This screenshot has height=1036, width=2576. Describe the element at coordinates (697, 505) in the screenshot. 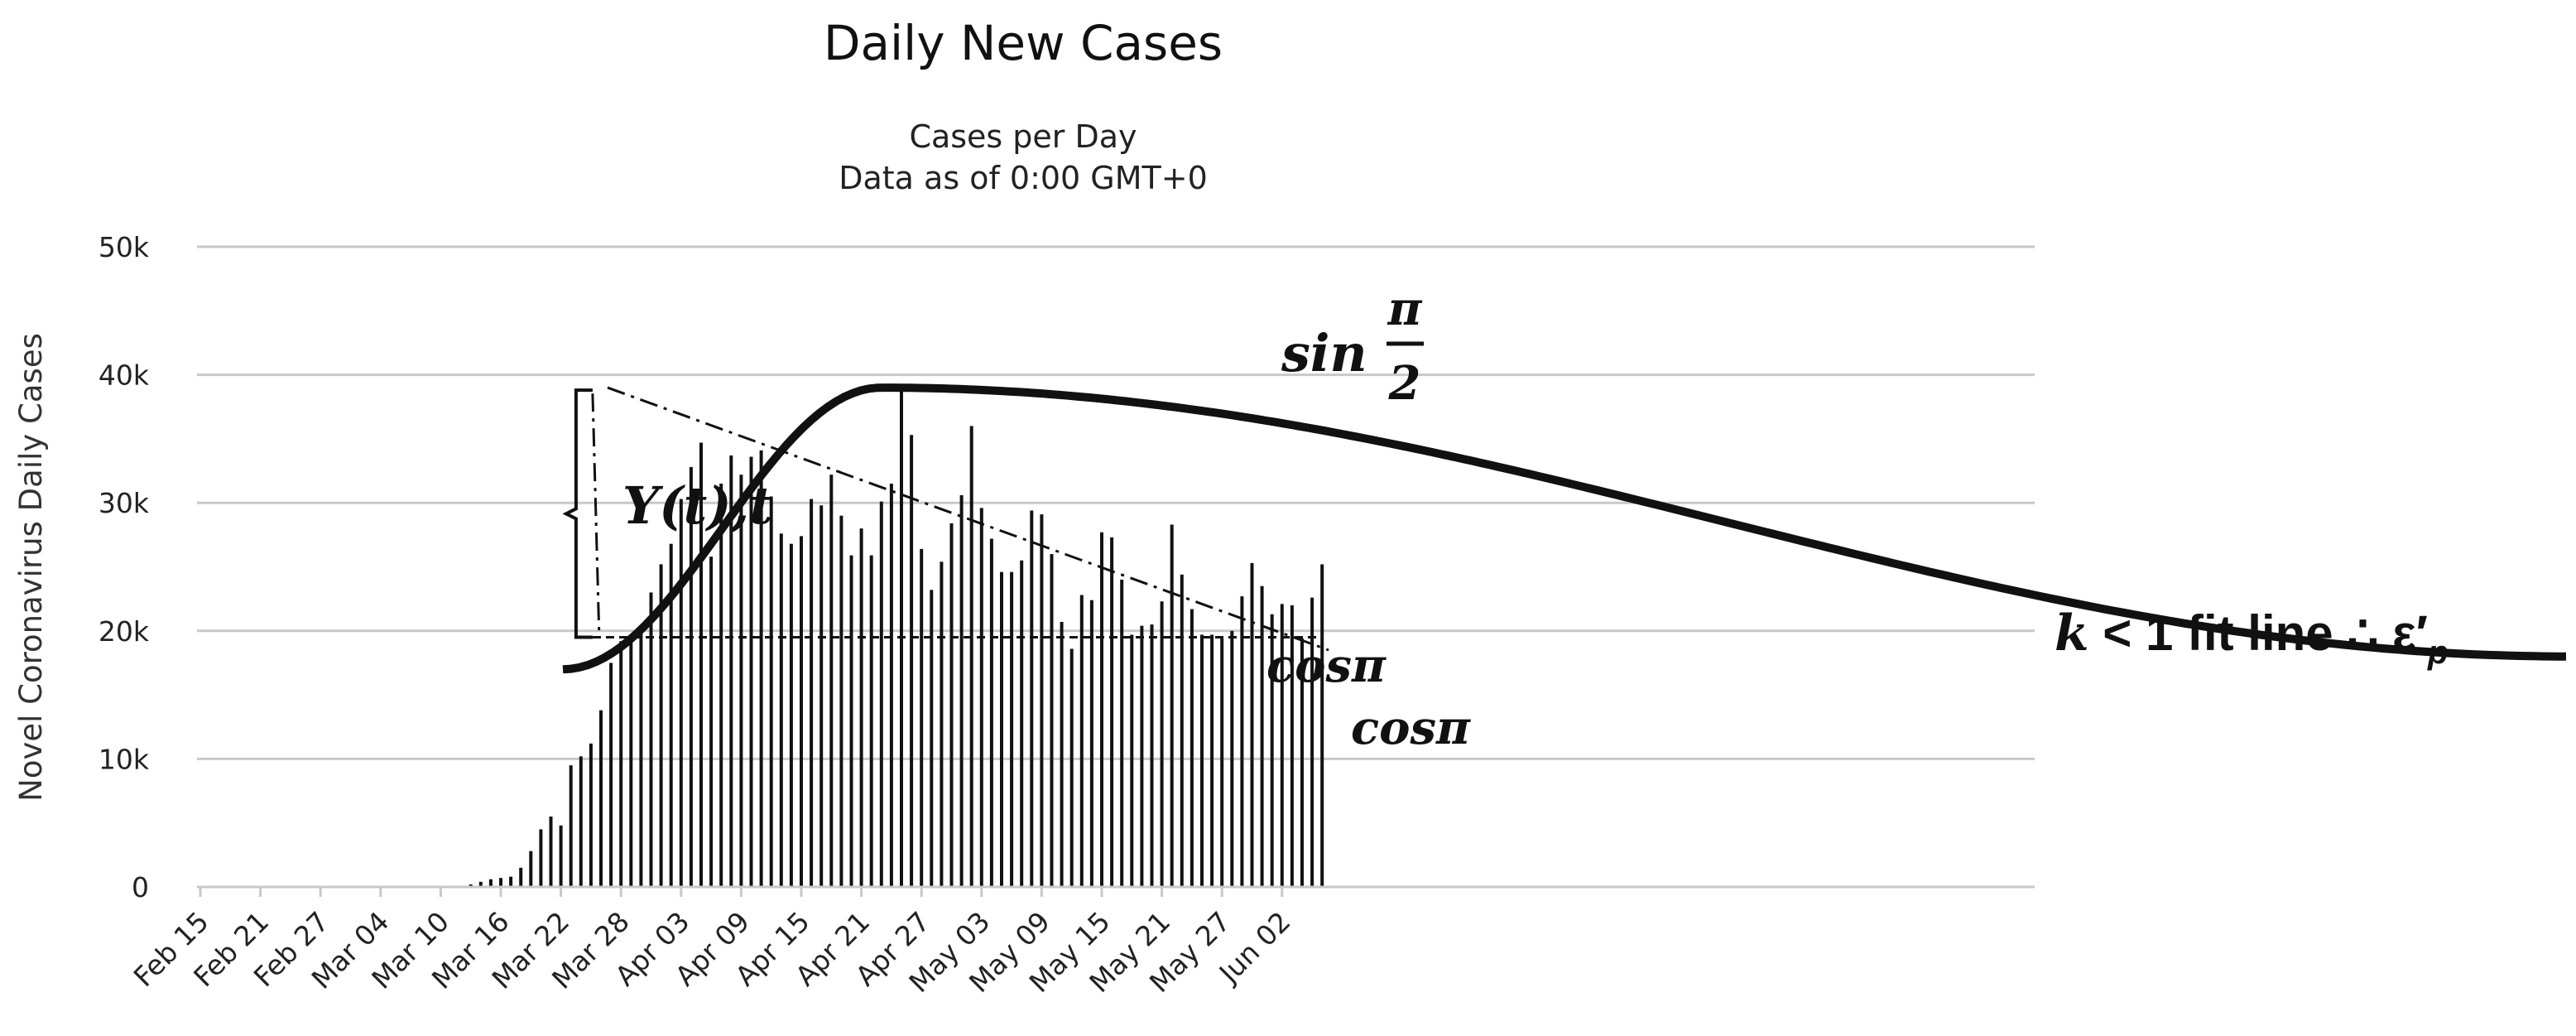

I see `y-of-t-label: Y(t),t` at that location.